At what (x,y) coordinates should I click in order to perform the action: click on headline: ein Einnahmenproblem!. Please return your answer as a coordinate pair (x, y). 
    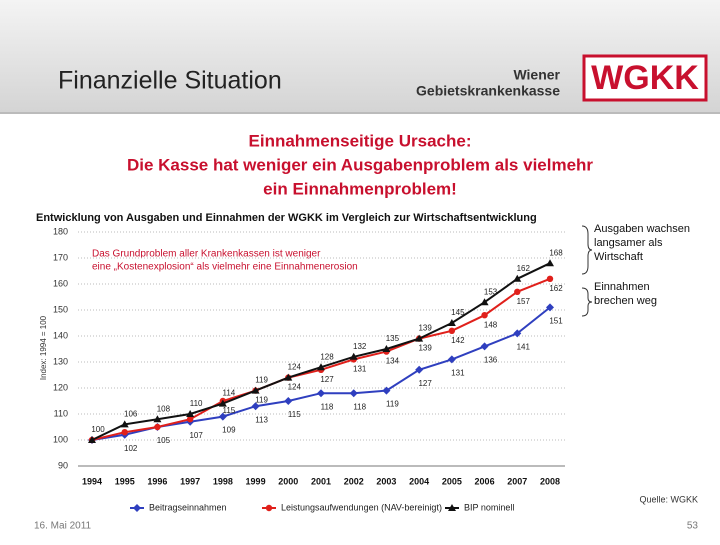
    Looking at the image, I should click on (360, 188).